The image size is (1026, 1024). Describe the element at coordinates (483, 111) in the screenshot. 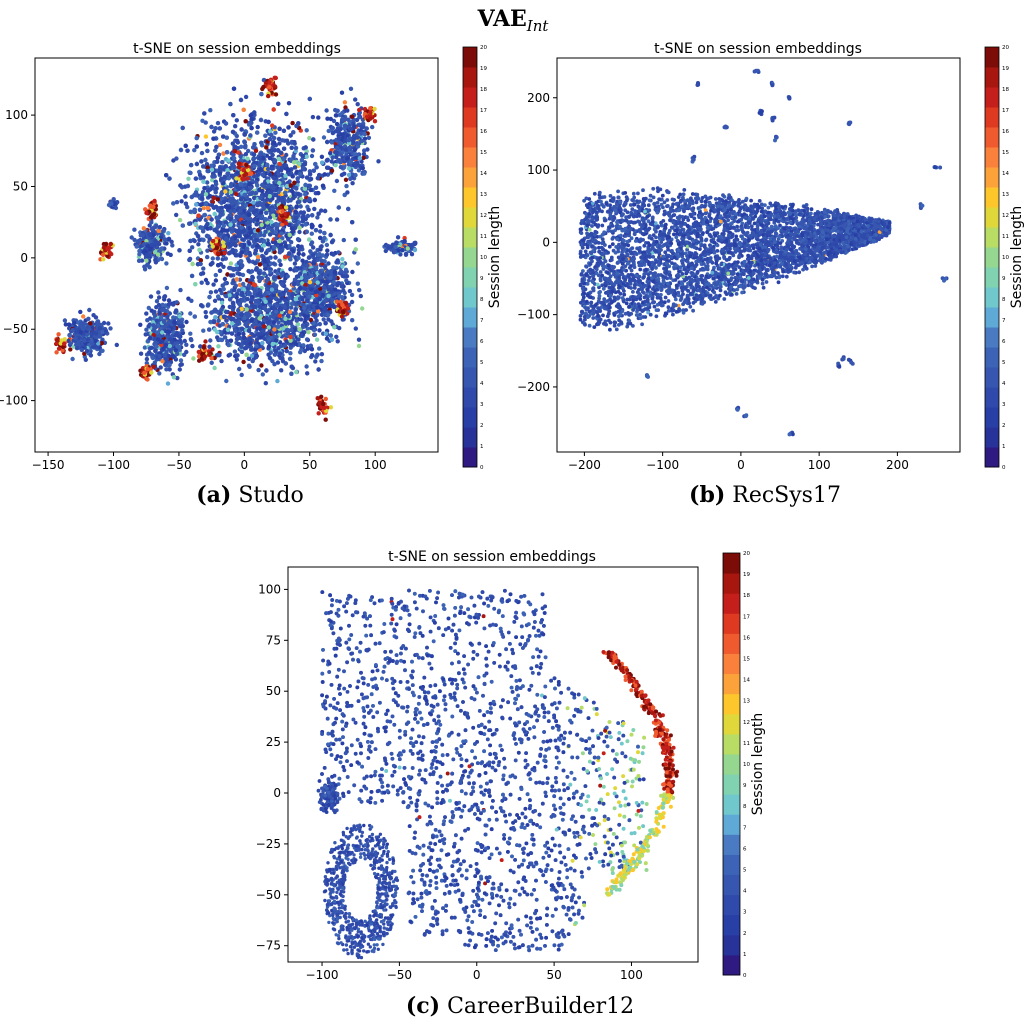

I see `colorbar-tick-label: 17` at that location.